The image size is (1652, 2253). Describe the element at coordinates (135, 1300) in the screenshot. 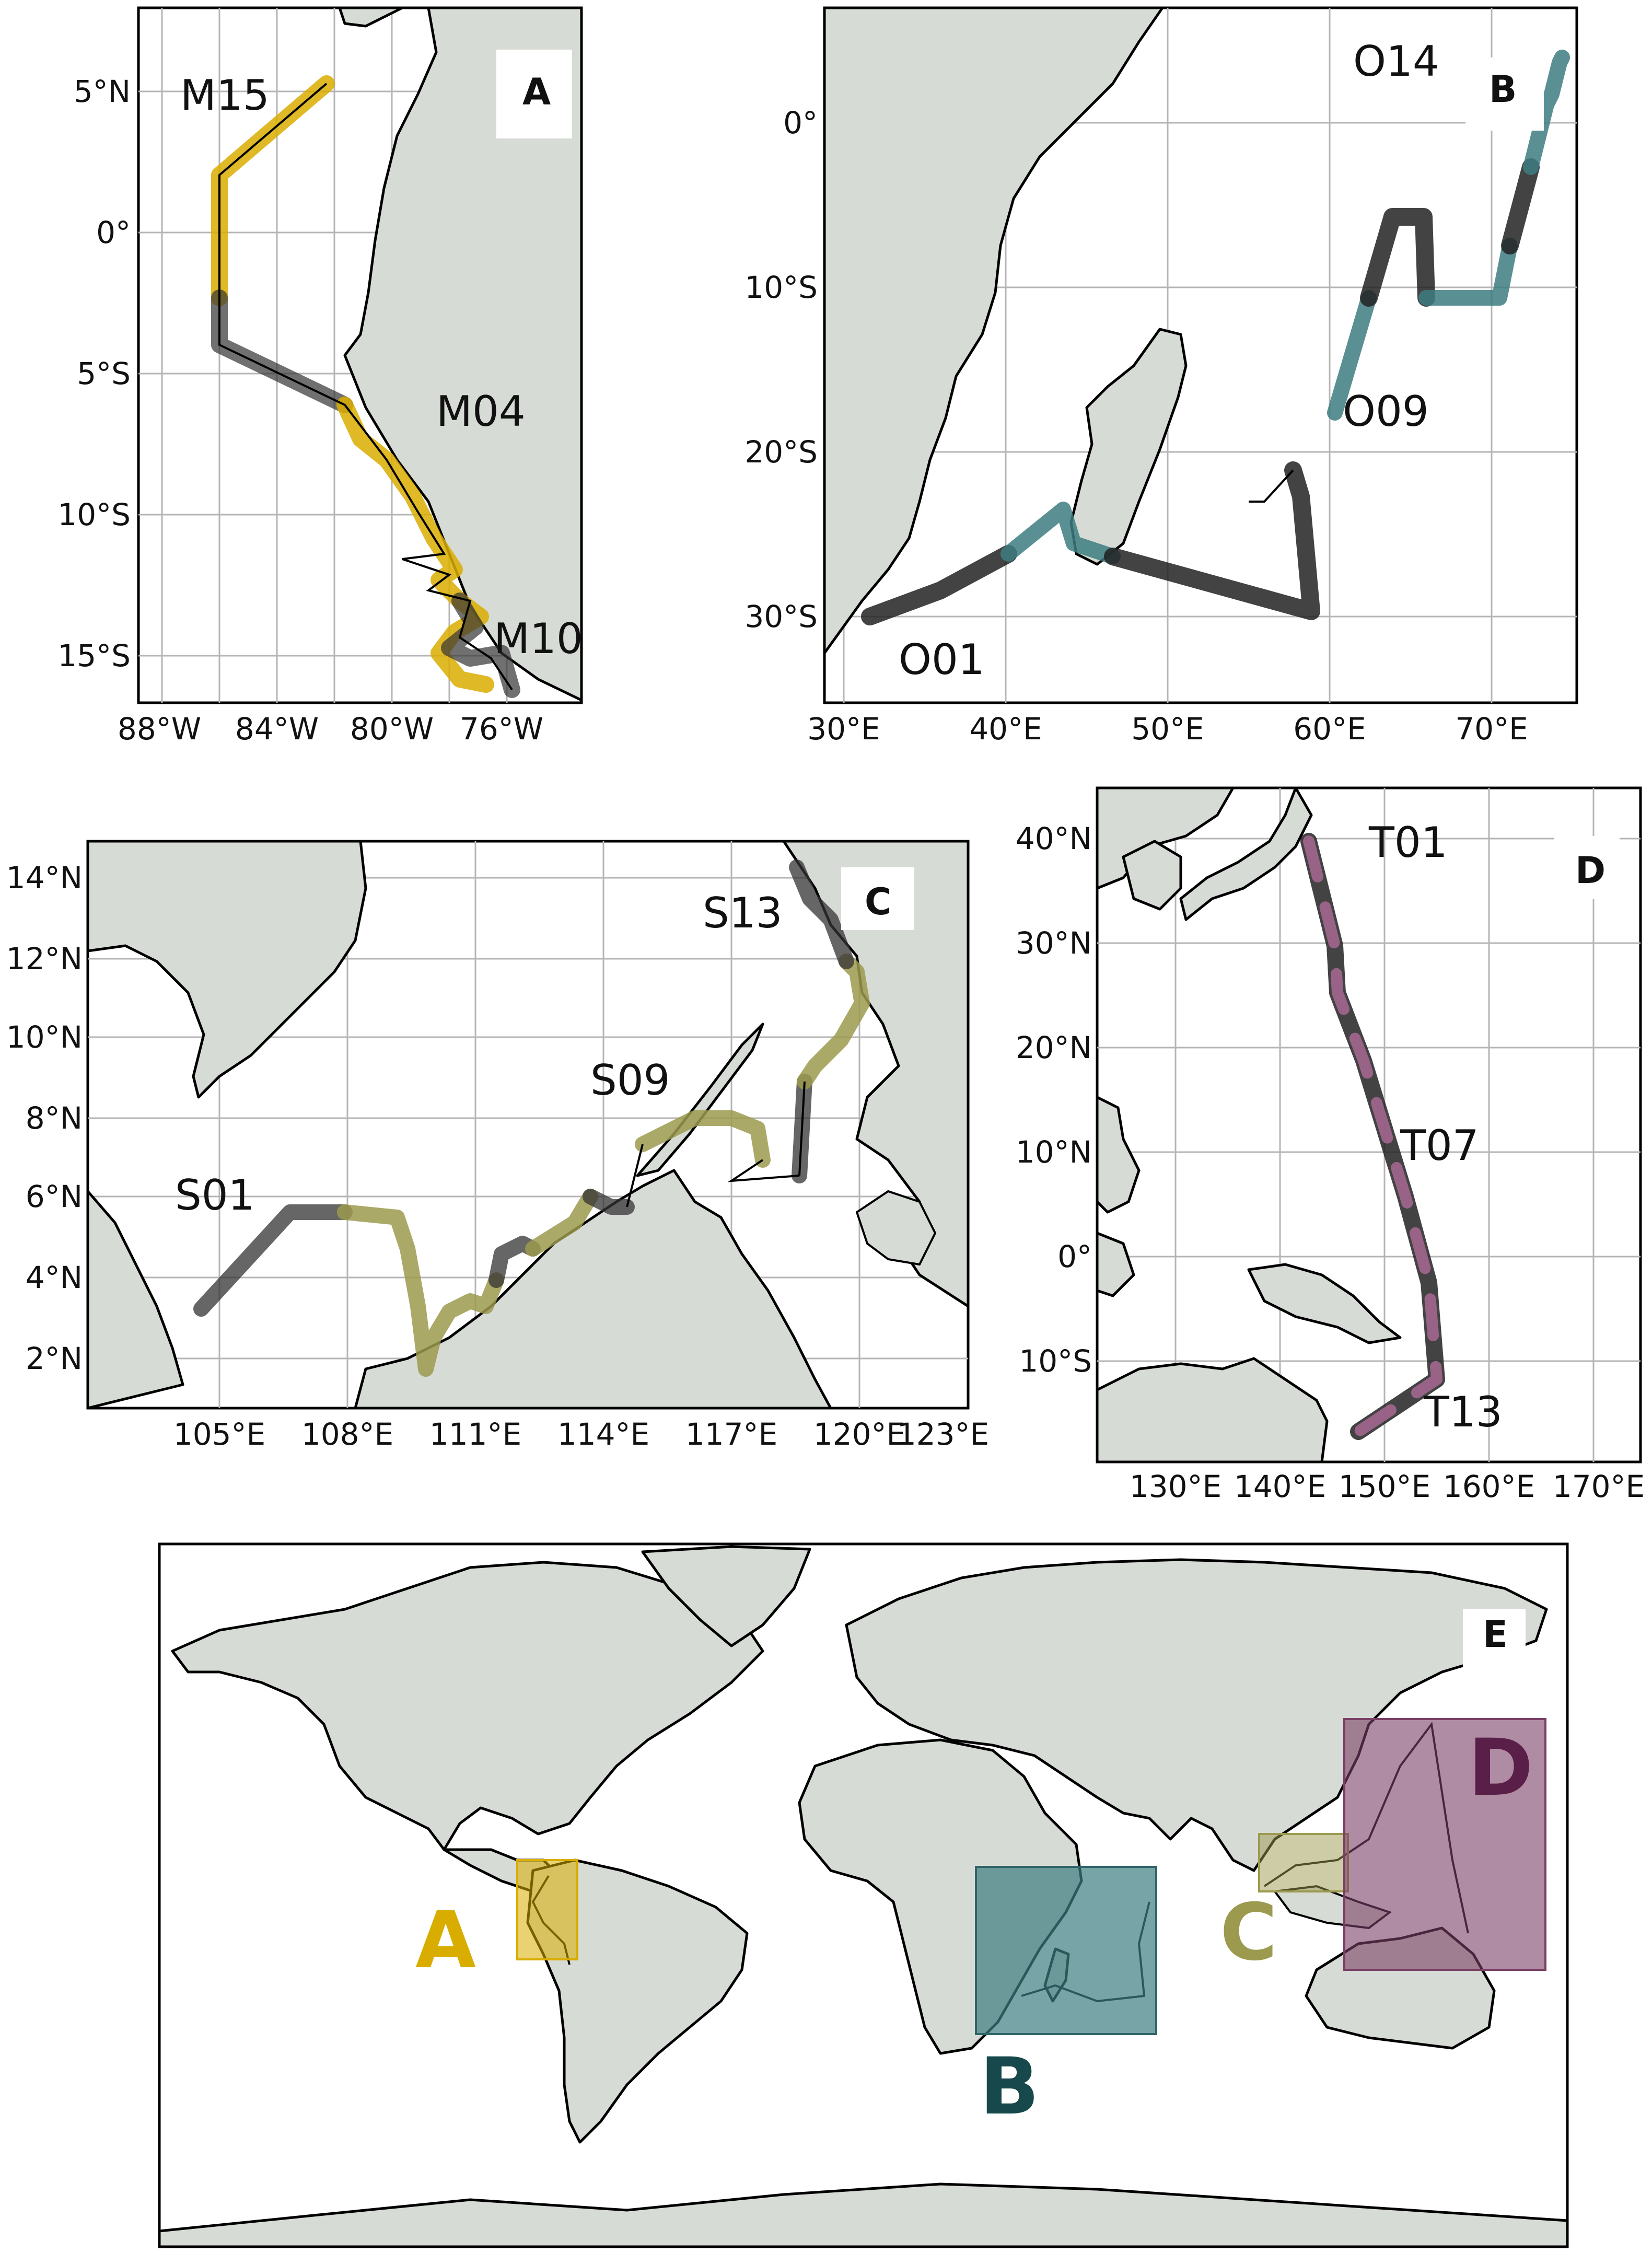

I see `panel-c-malay-land` at that location.